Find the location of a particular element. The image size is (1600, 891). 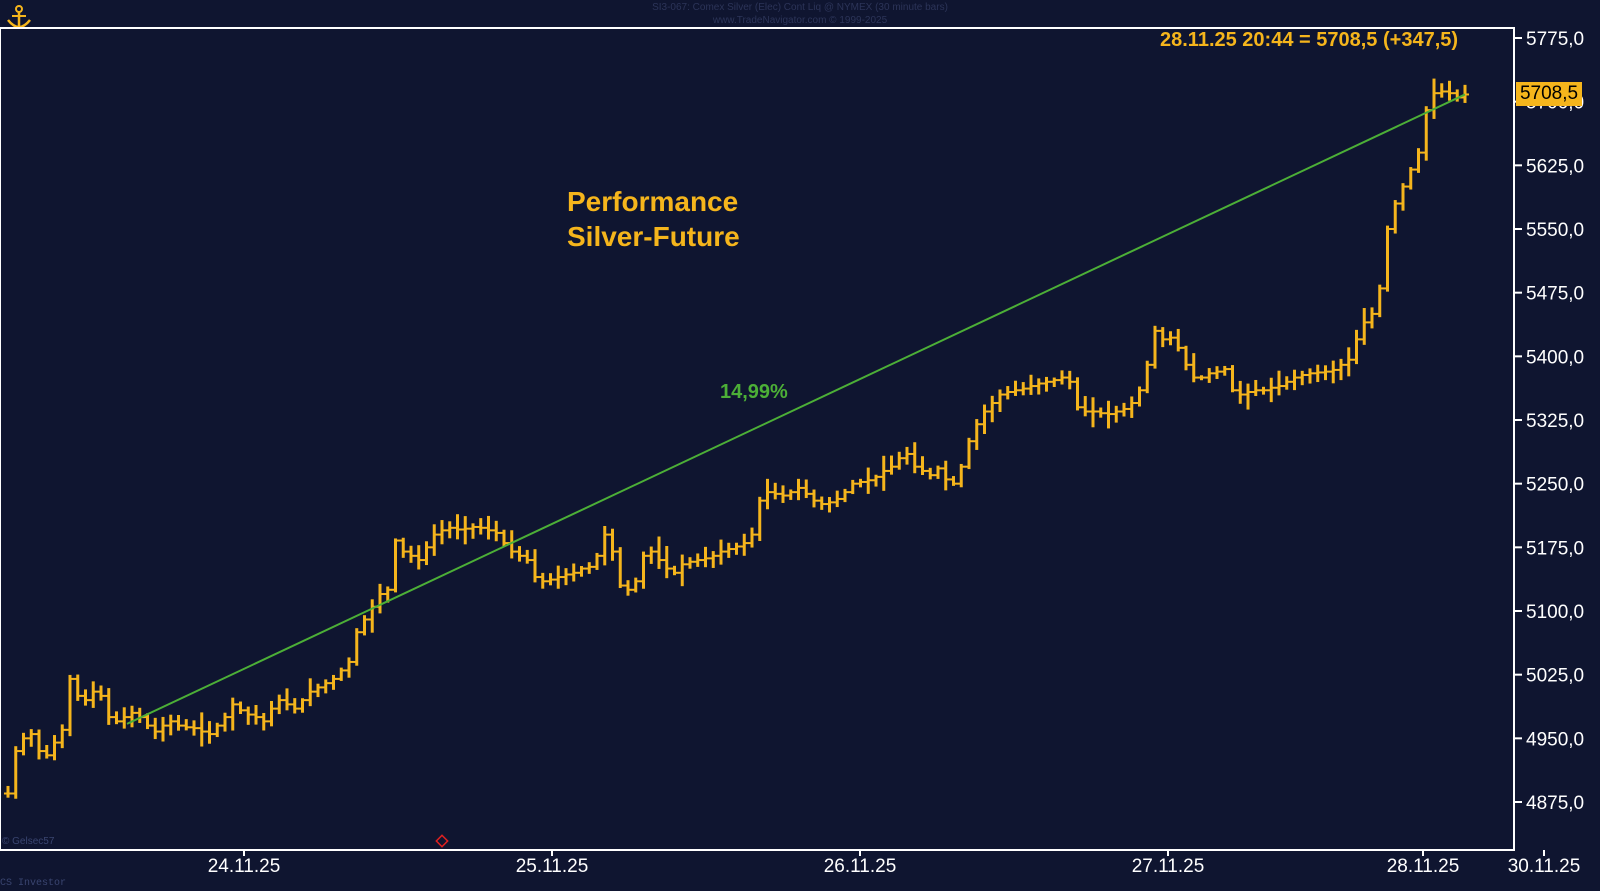

x-tick-label: 25.11.25 is located at coordinates (552, 866).